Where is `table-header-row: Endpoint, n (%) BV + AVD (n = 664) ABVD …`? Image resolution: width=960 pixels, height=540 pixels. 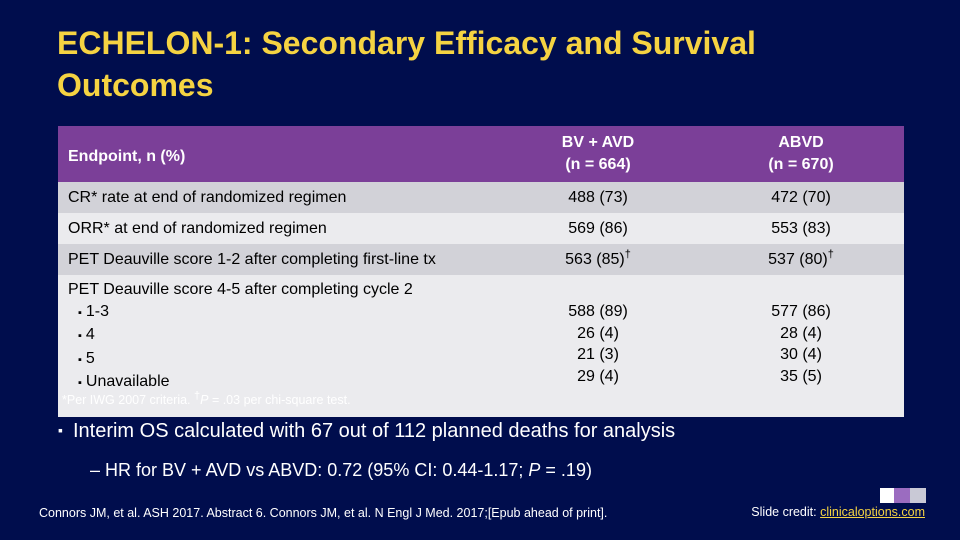 table-header-row: Endpoint, n (%) BV + AVD (n = 664) ABVD … is located at coordinates (481, 154).